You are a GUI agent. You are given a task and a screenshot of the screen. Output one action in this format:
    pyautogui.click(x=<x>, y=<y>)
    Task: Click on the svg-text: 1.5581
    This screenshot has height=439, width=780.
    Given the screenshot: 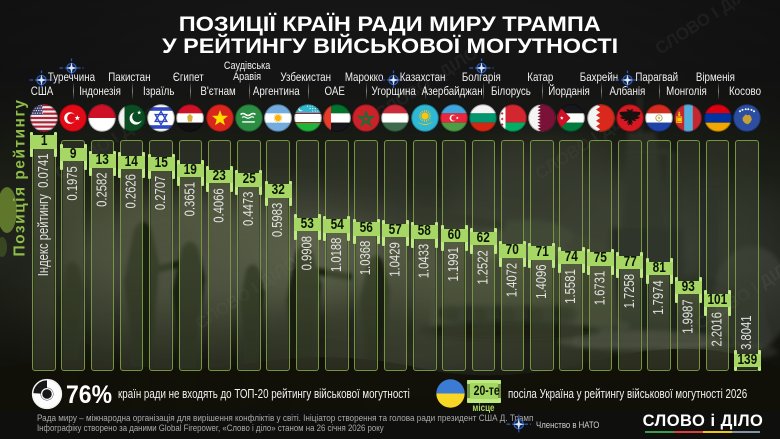 What is the action you would take?
    pyautogui.click(x=570, y=286)
    